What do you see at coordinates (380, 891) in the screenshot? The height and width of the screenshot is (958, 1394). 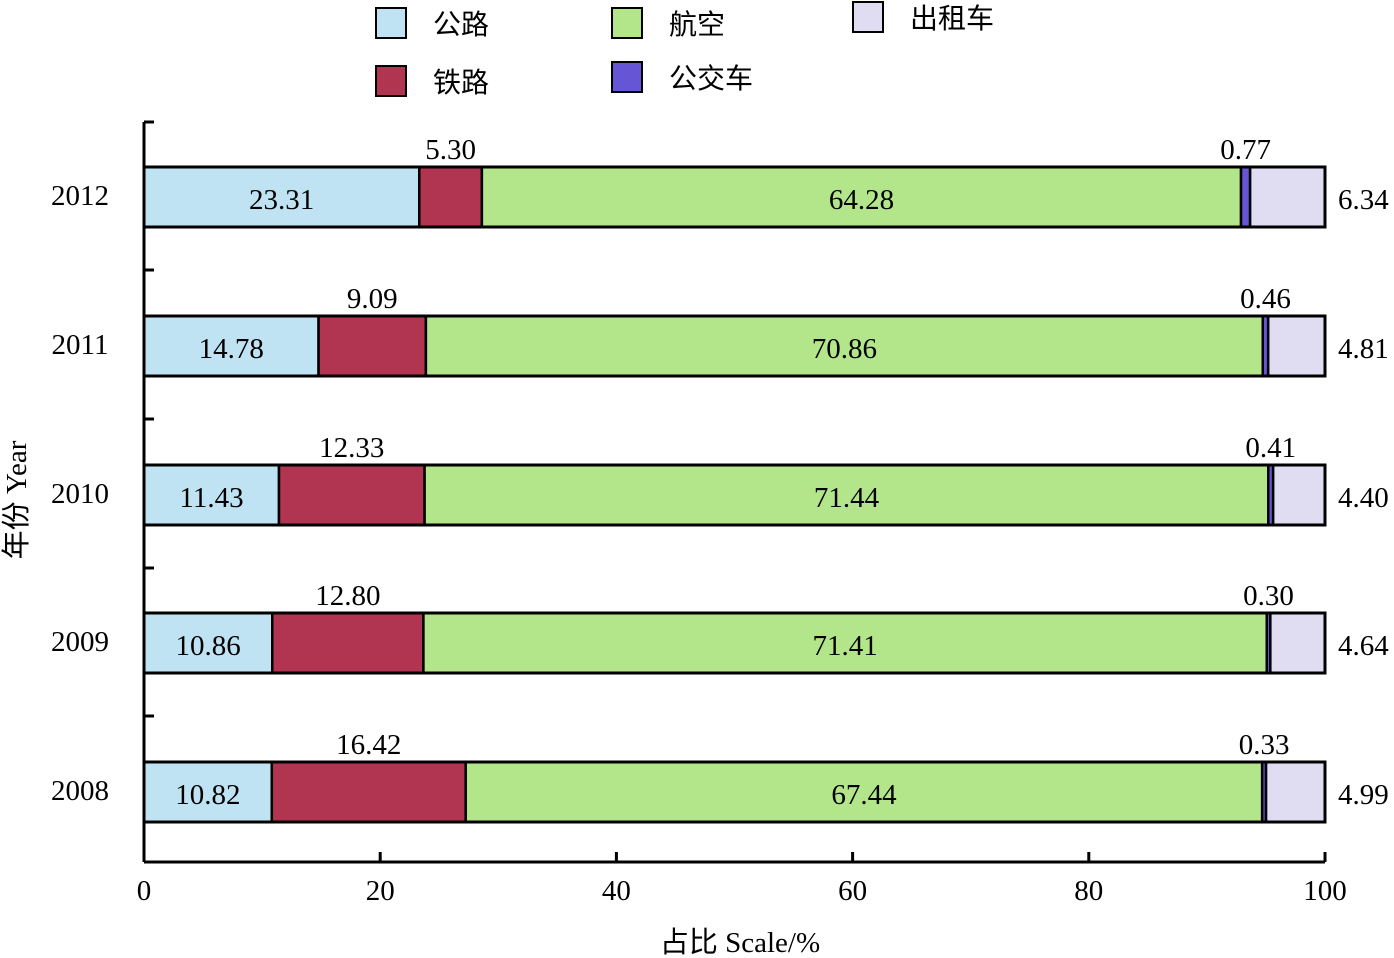 I see `x-tick-label-20: 20` at bounding box center [380, 891].